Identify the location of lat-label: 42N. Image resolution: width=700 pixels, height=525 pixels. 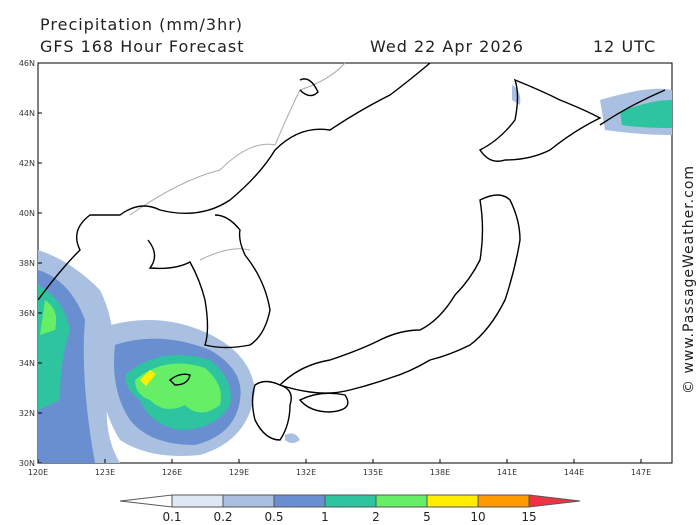
(27, 163).